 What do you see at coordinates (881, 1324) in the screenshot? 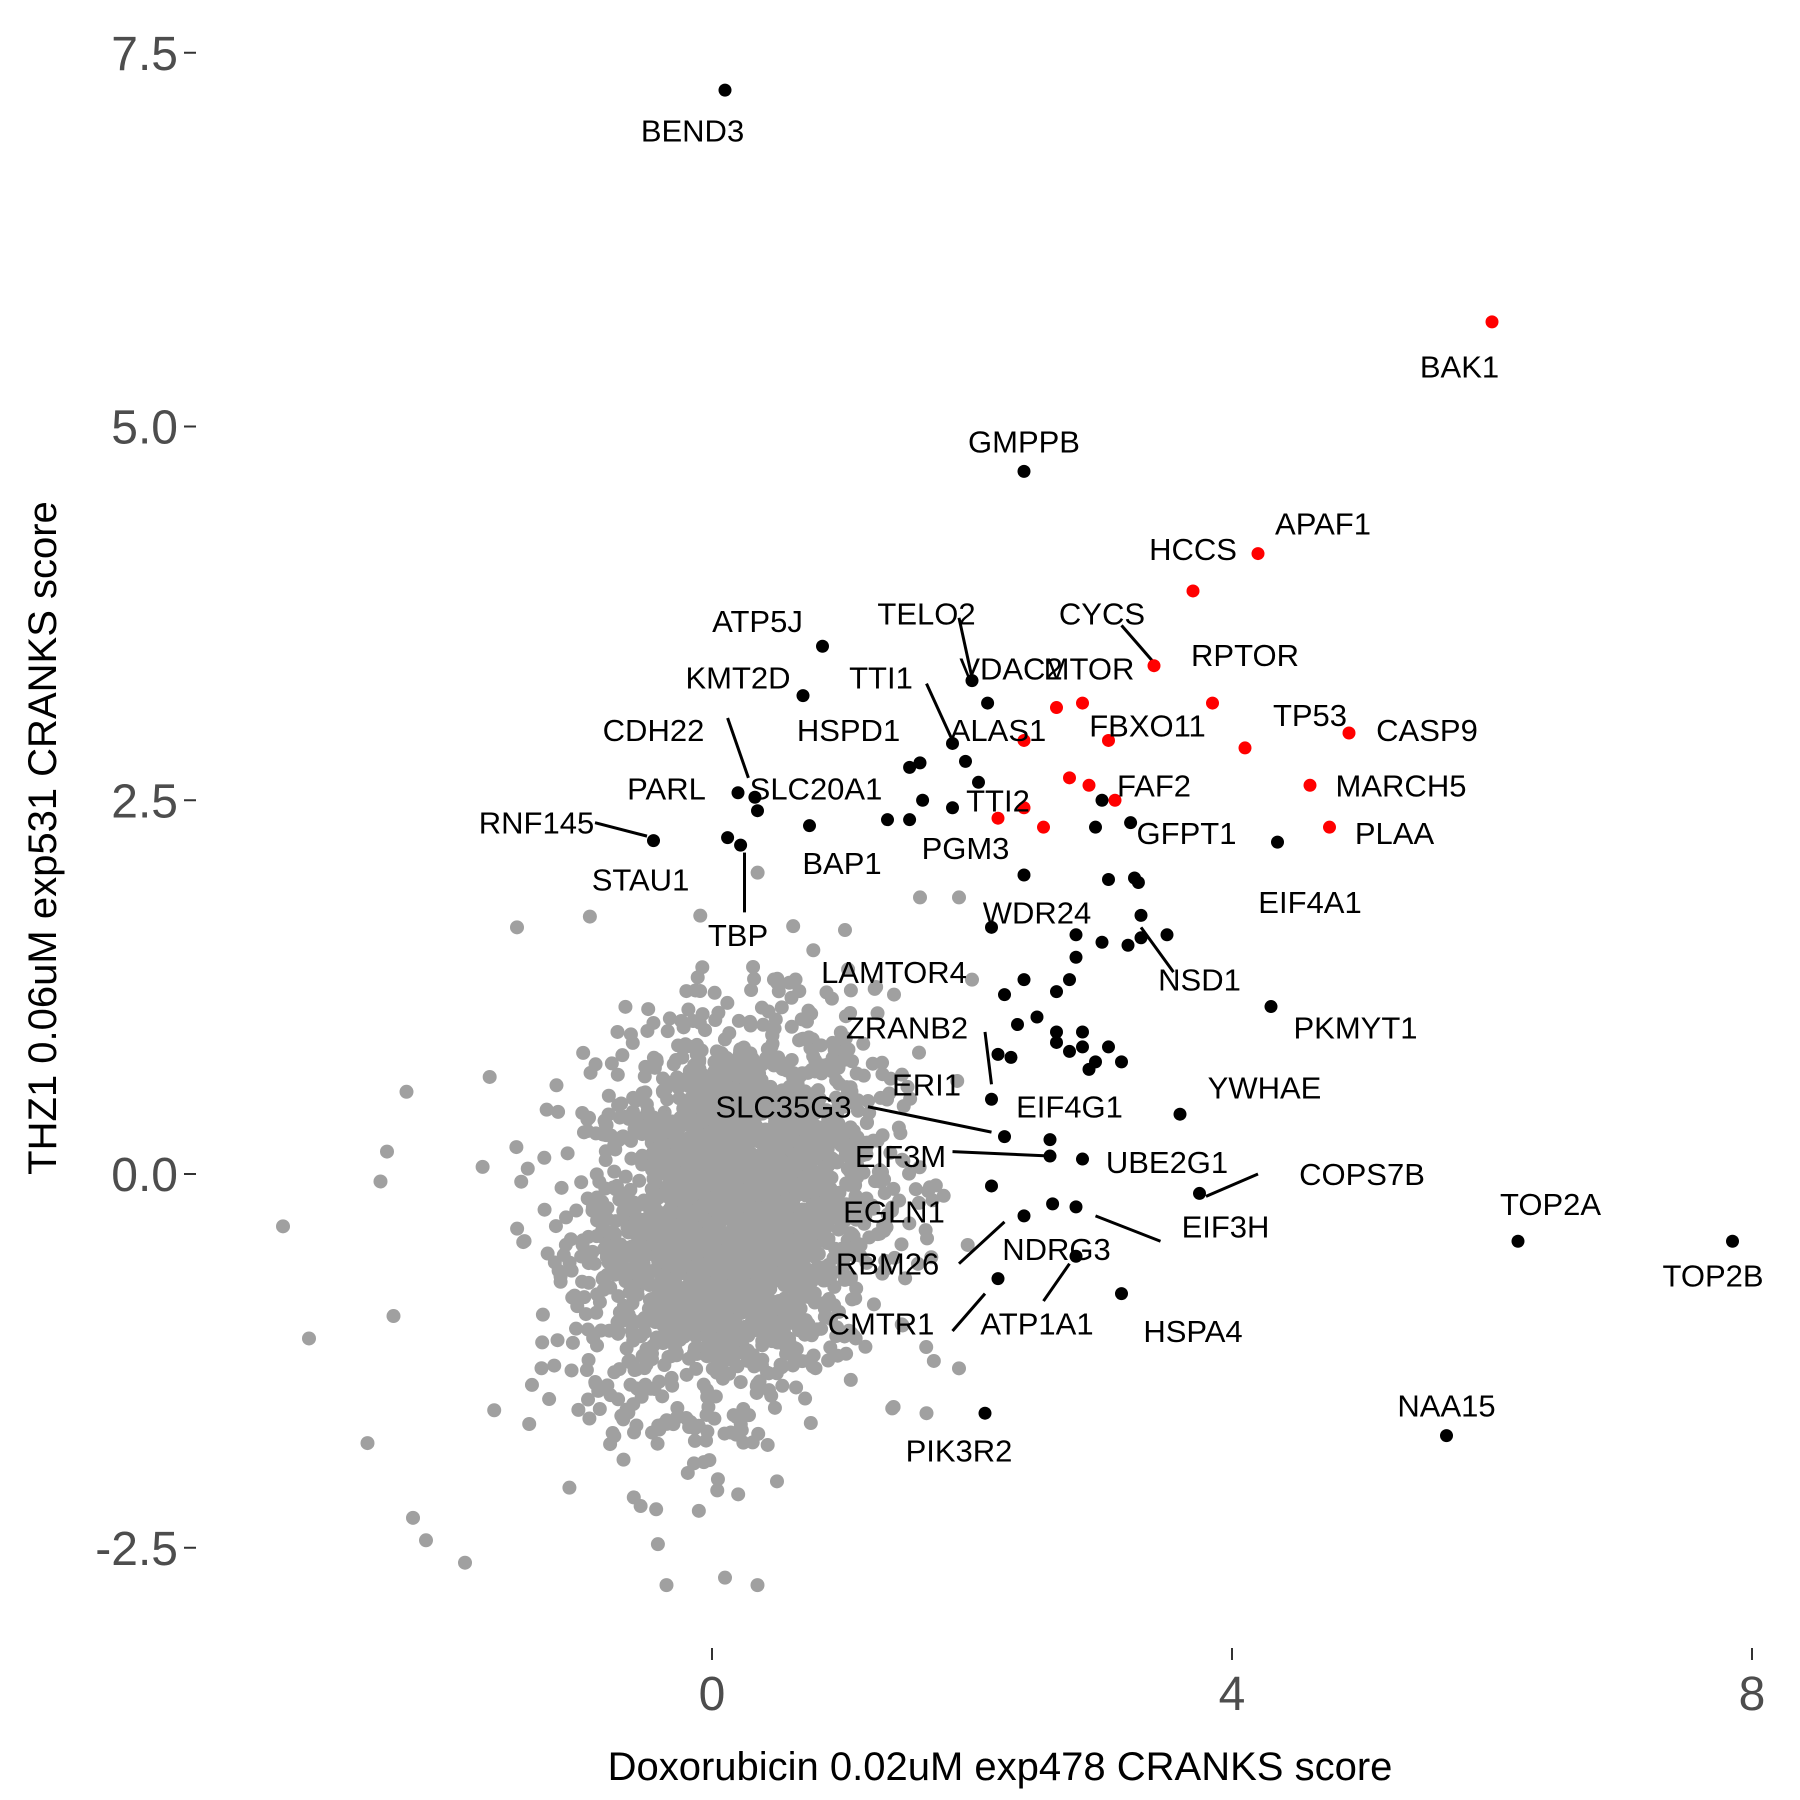
I see `gene-label: CMTR1` at bounding box center [881, 1324].